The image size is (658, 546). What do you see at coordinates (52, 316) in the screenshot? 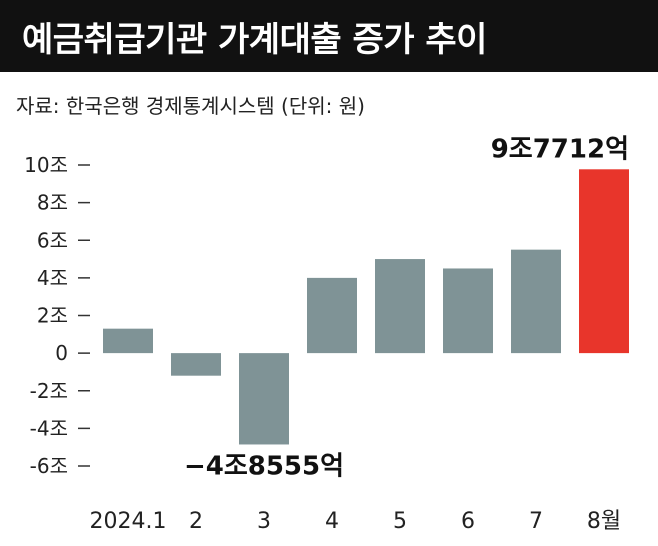
I see `y-tick-label: 2조` at bounding box center [52, 316].